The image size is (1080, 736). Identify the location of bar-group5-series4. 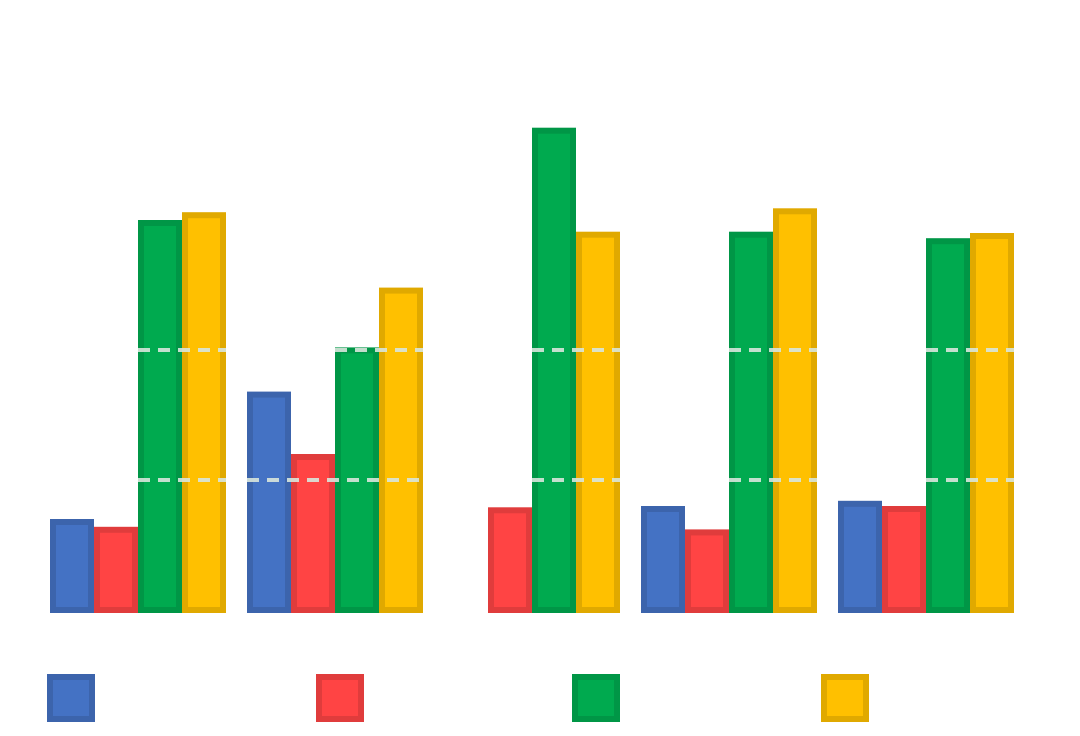
(992, 423).